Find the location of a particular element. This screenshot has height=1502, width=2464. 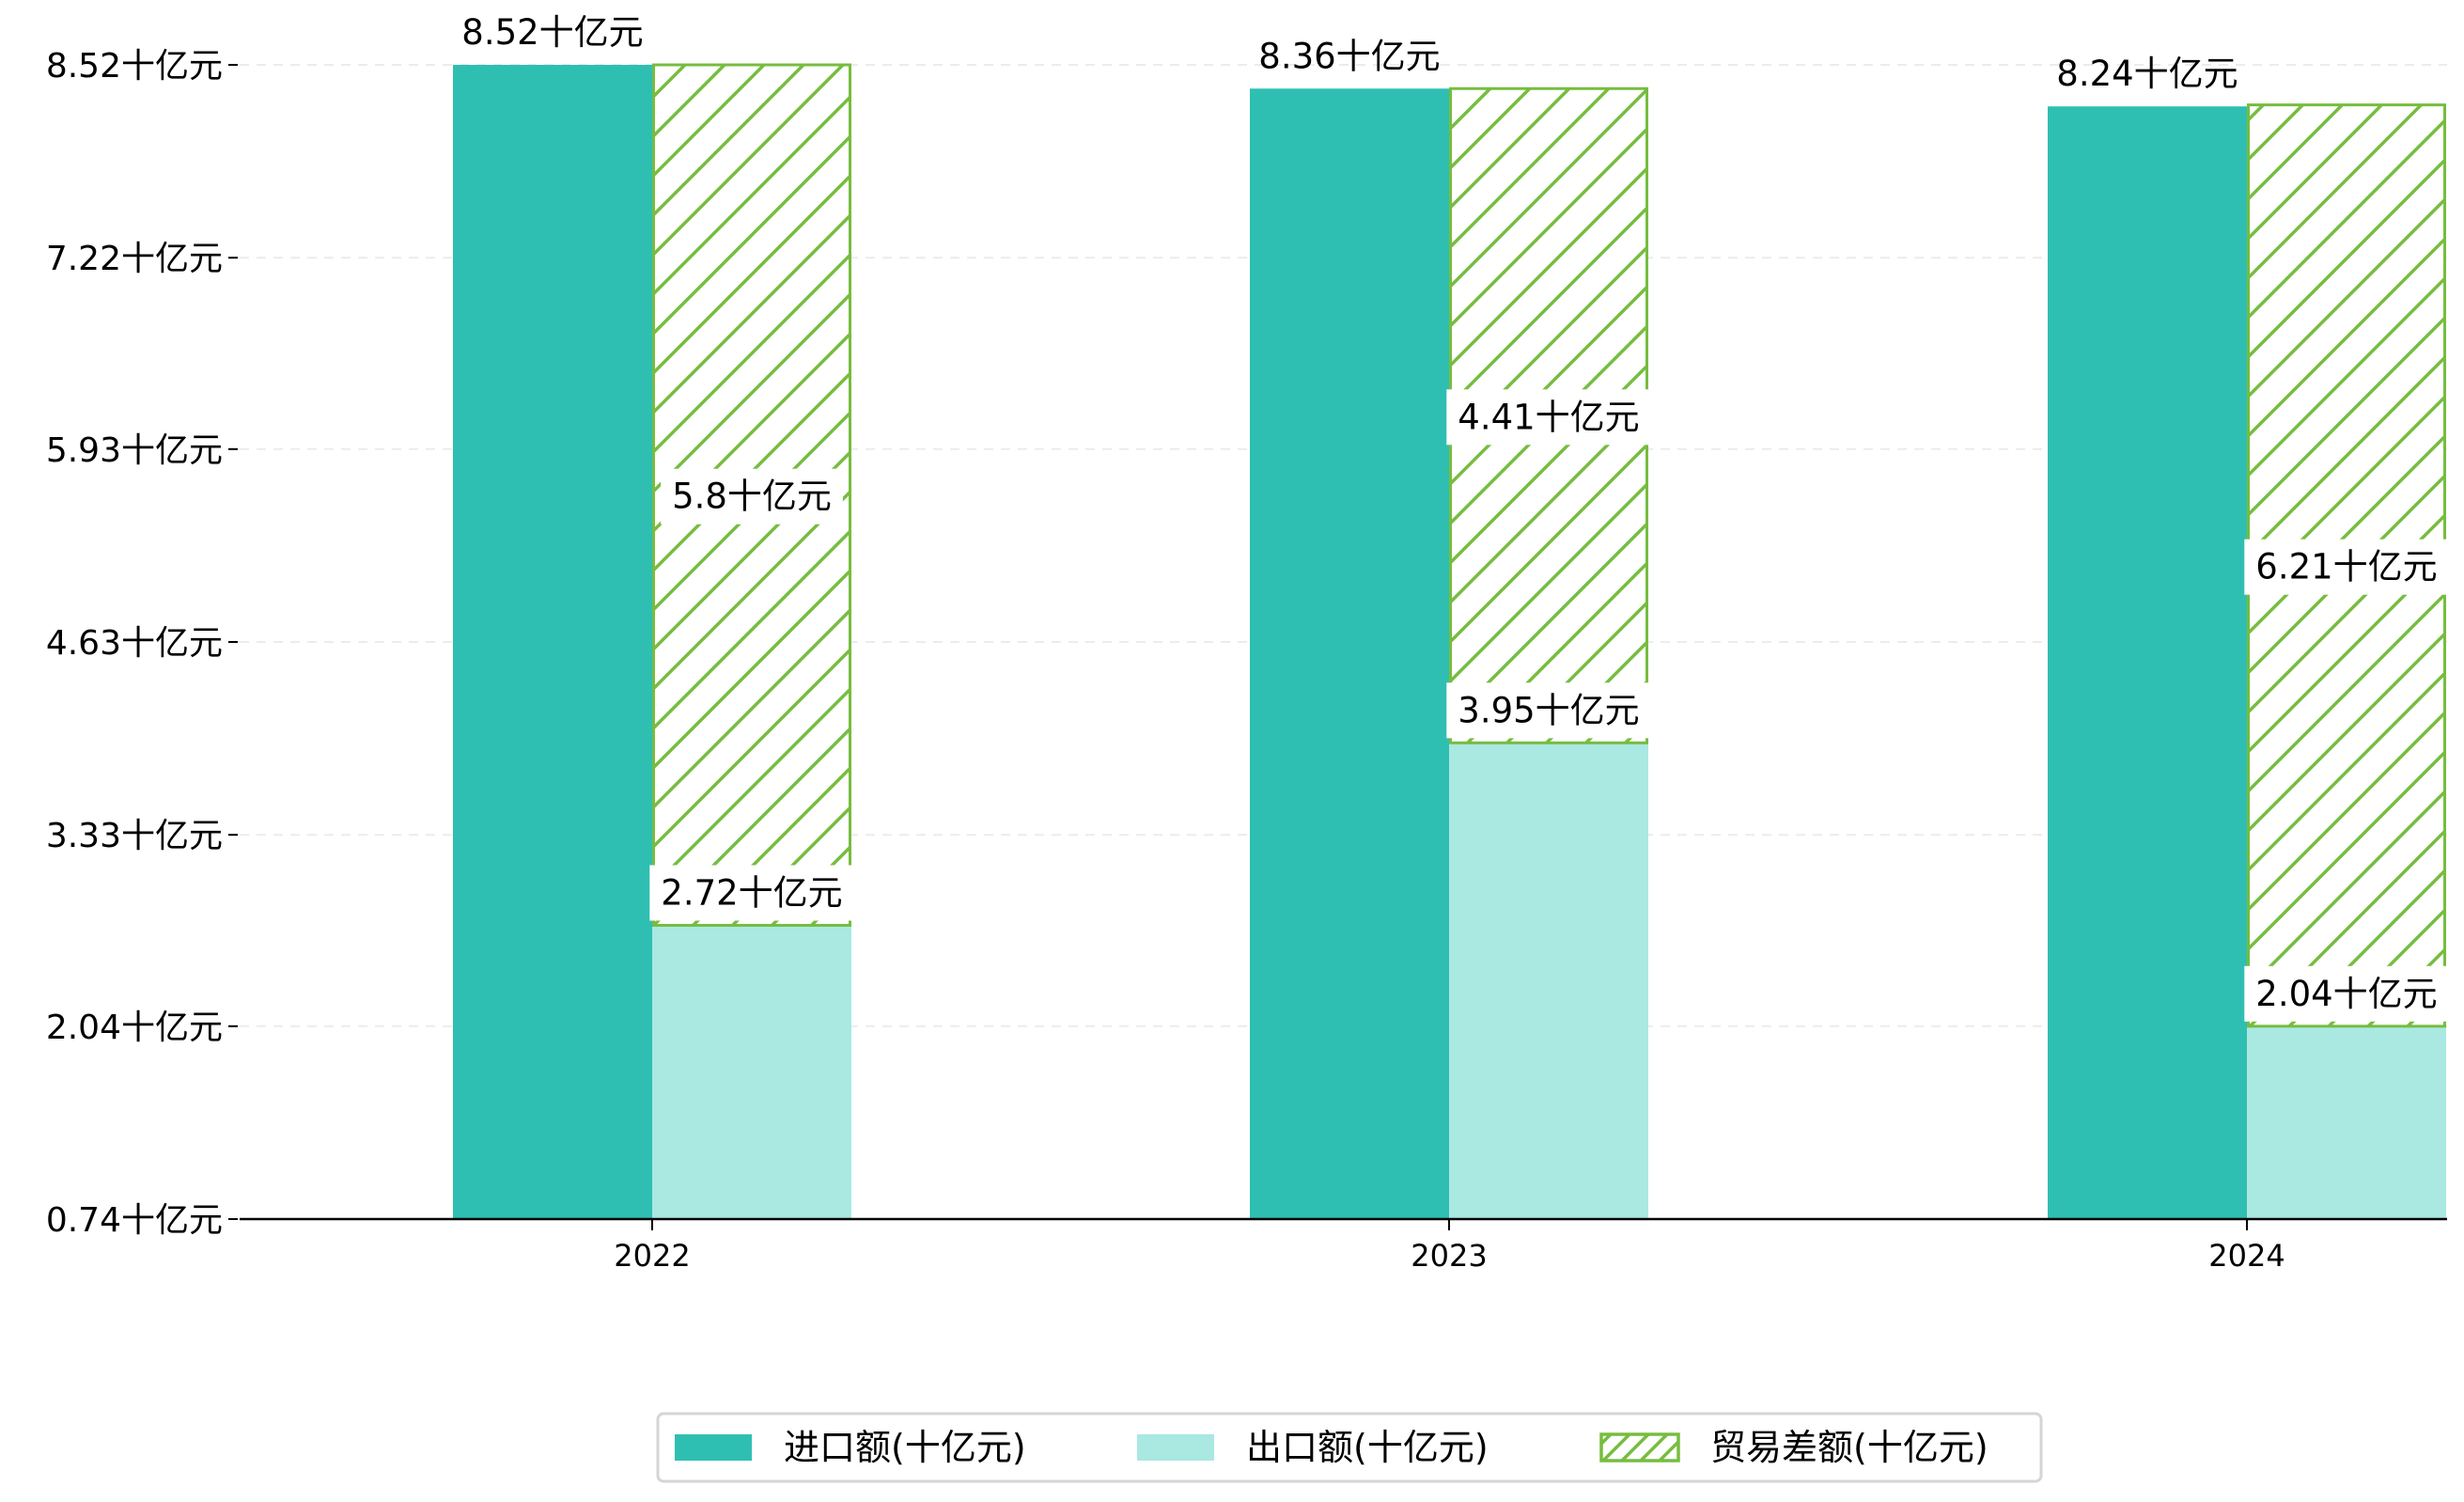

data-label: 8.52十亿元 is located at coordinates (552, 32).